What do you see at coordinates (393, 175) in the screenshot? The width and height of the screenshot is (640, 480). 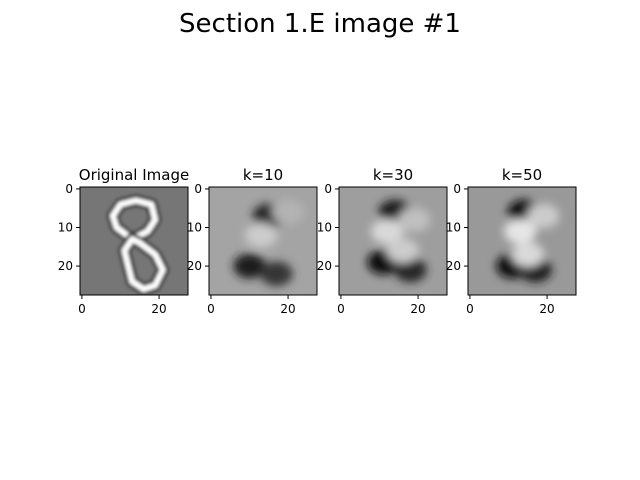 I see `panel-title: k=30` at bounding box center [393, 175].